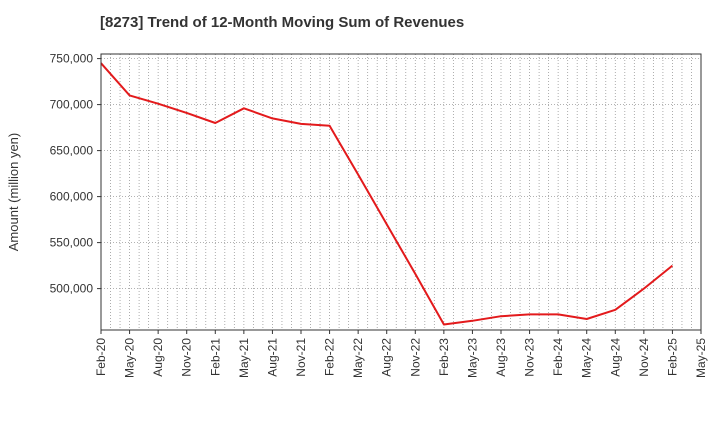  What do you see at coordinates (301, 357) in the screenshot?
I see `x-tick-label: Nov-21` at bounding box center [301, 357].